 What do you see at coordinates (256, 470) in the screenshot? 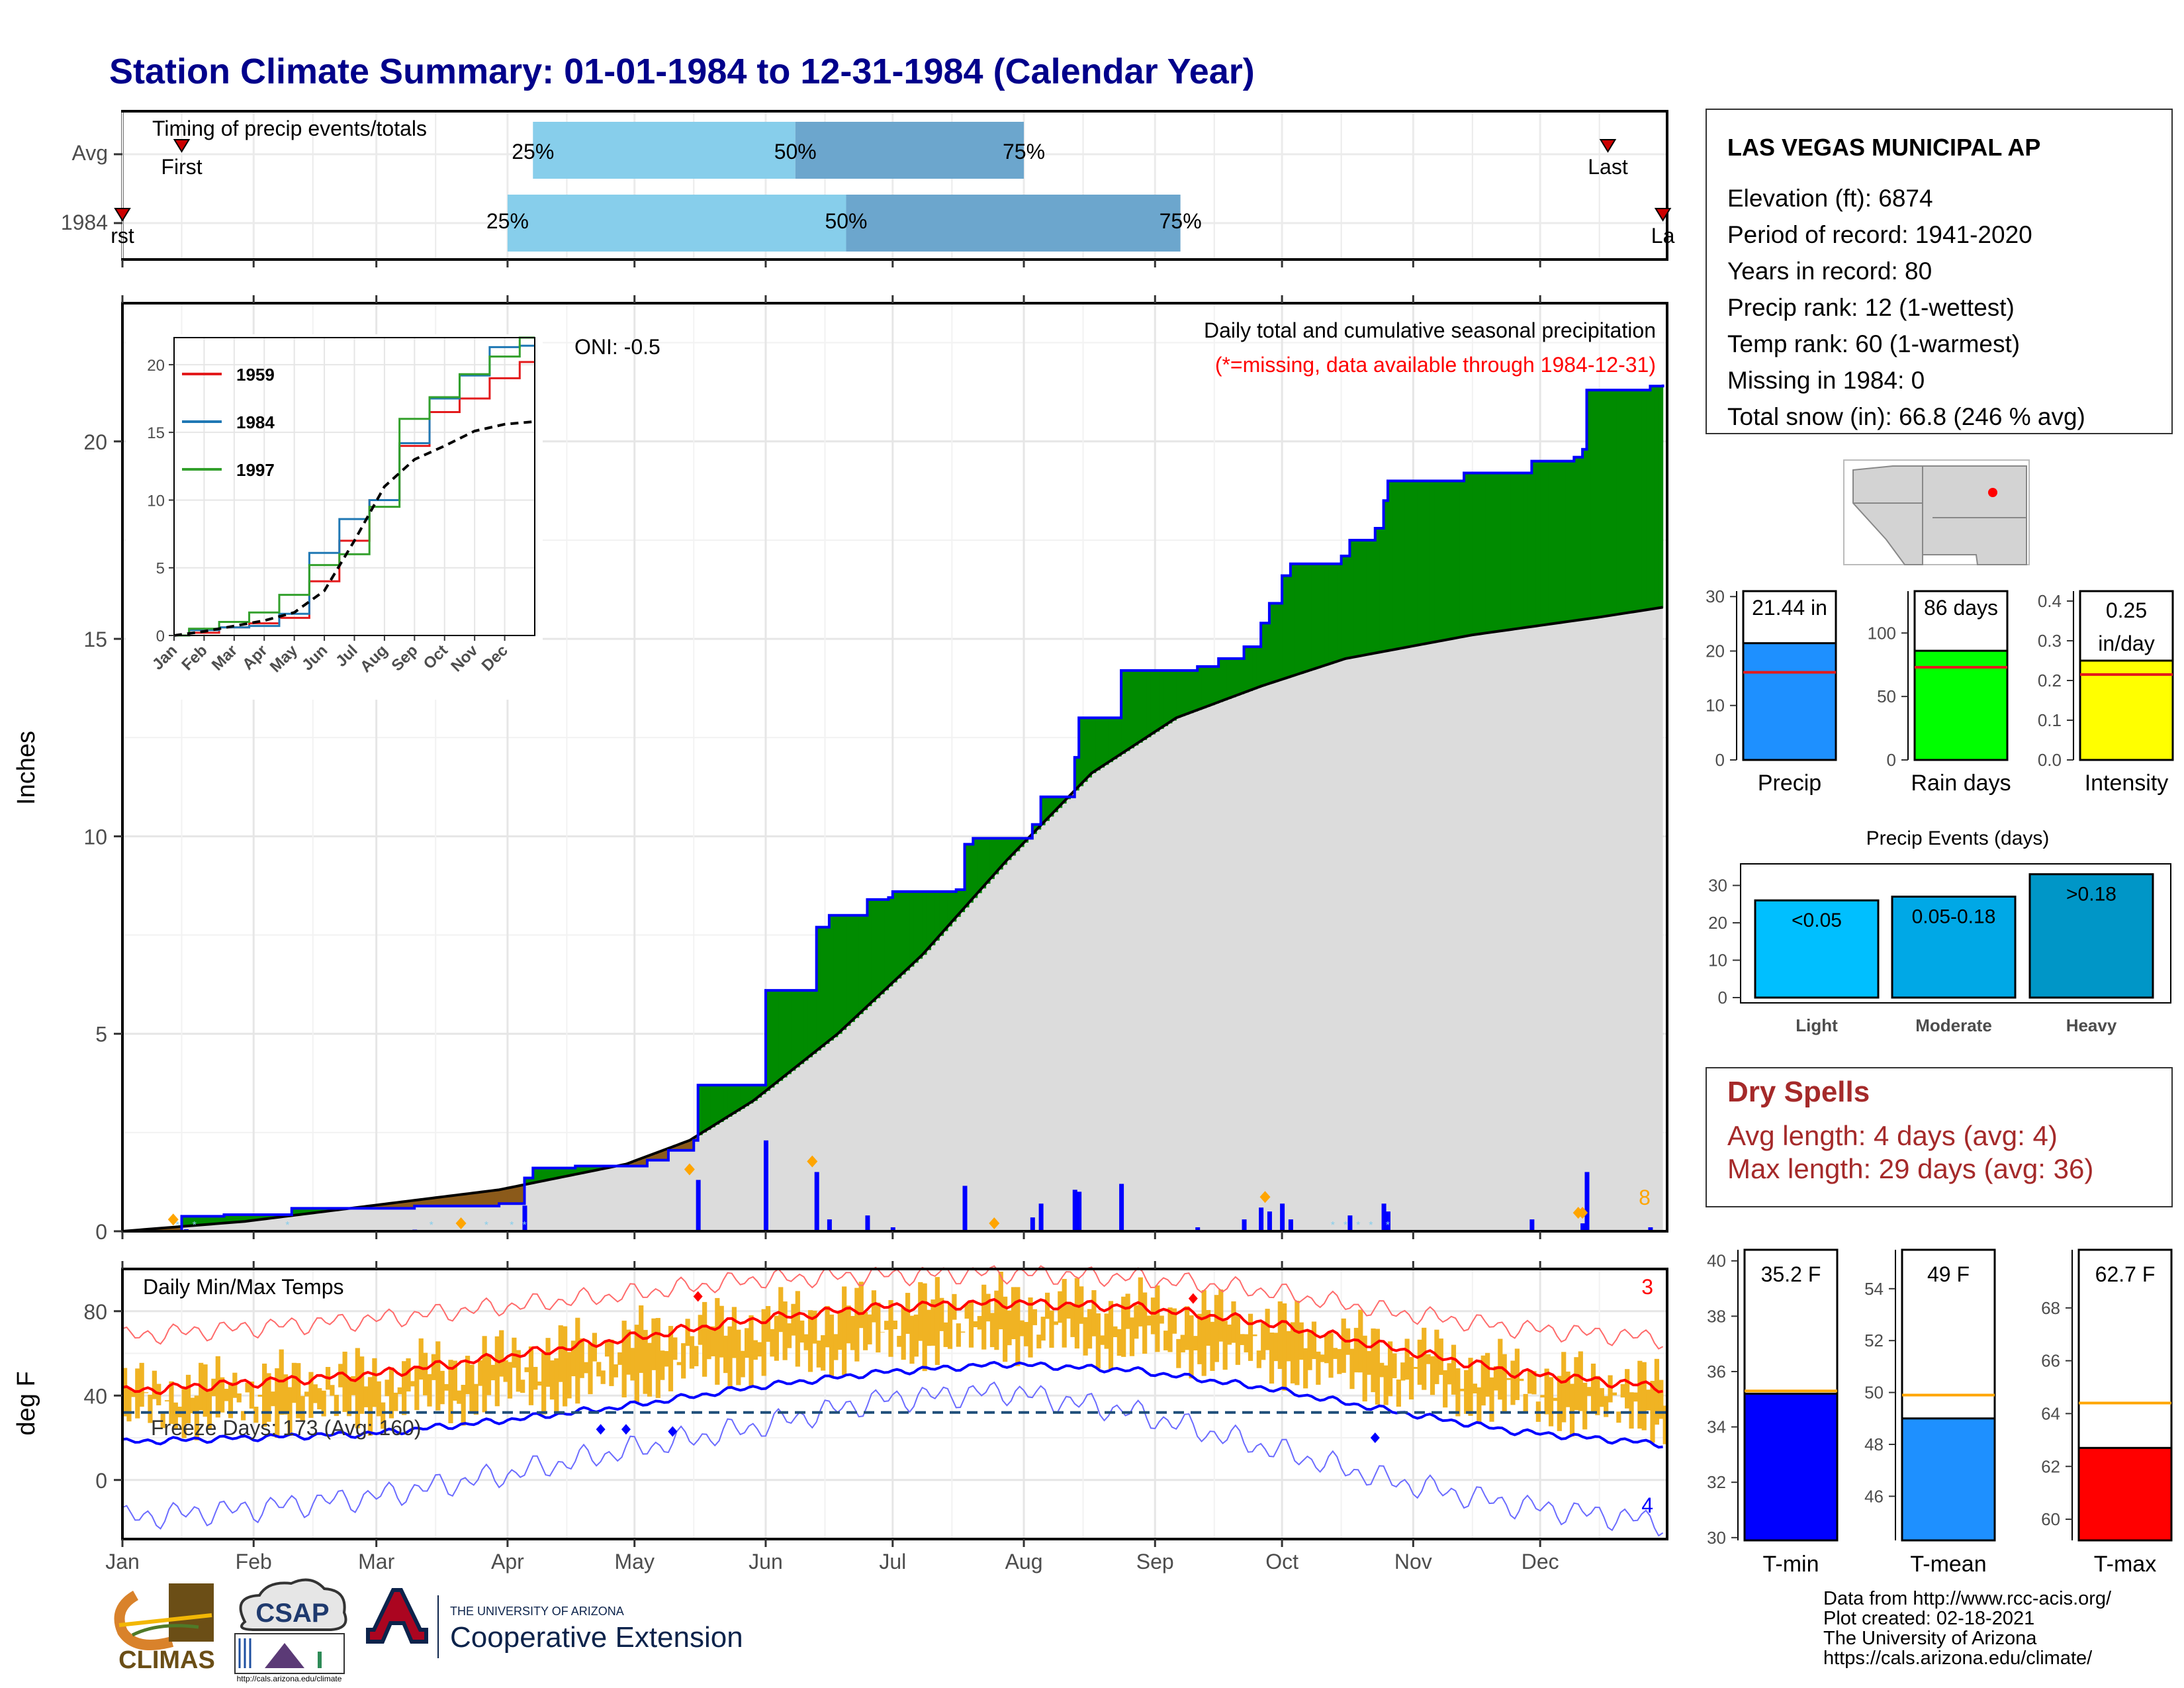
I see `legend-label-1997: 1997` at bounding box center [256, 470].